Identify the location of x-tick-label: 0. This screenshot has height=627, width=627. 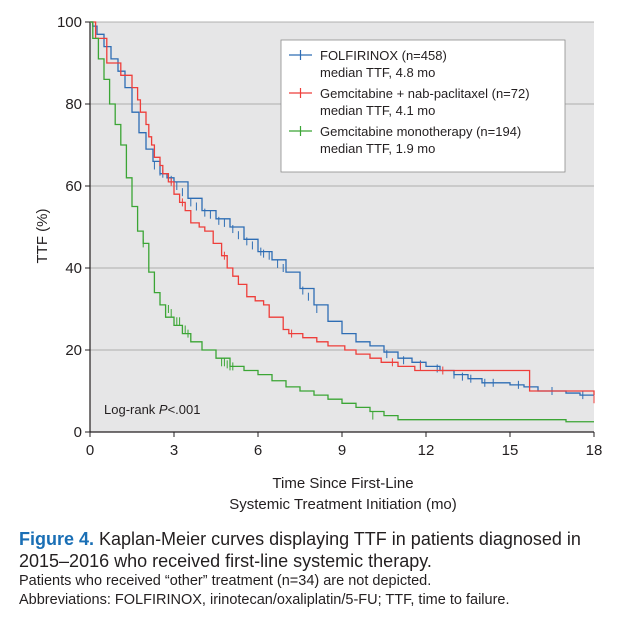
(90, 450).